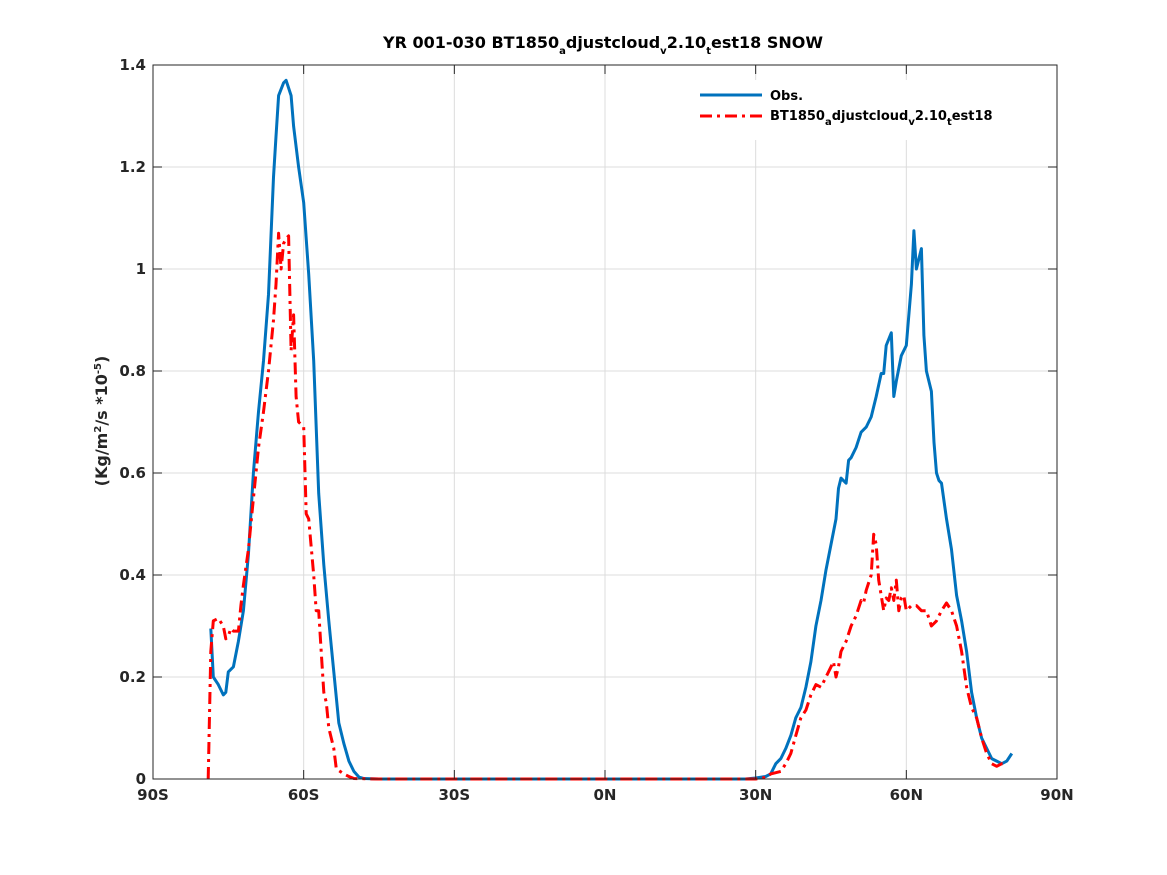  What do you see at coordinates (132, 167) in the screenshot?
I see `y-tick-label: 1.2` at bounding box center [132, 167].